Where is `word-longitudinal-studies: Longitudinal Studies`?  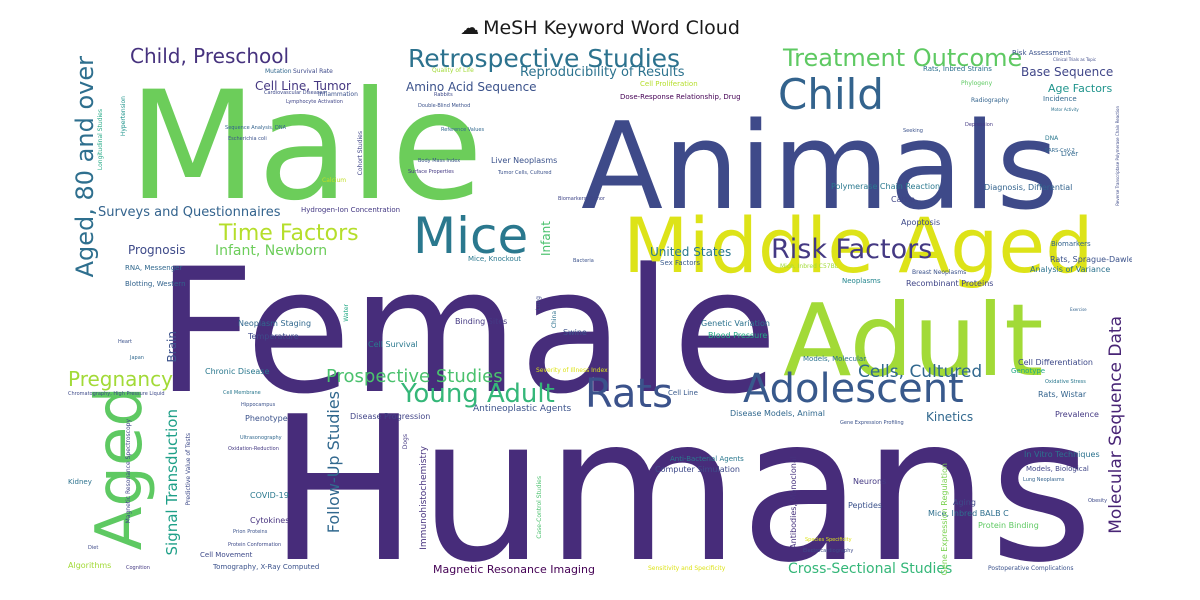
word-longitudinal-studies: Longitudinal Studies is located at coordinates (100, 140).